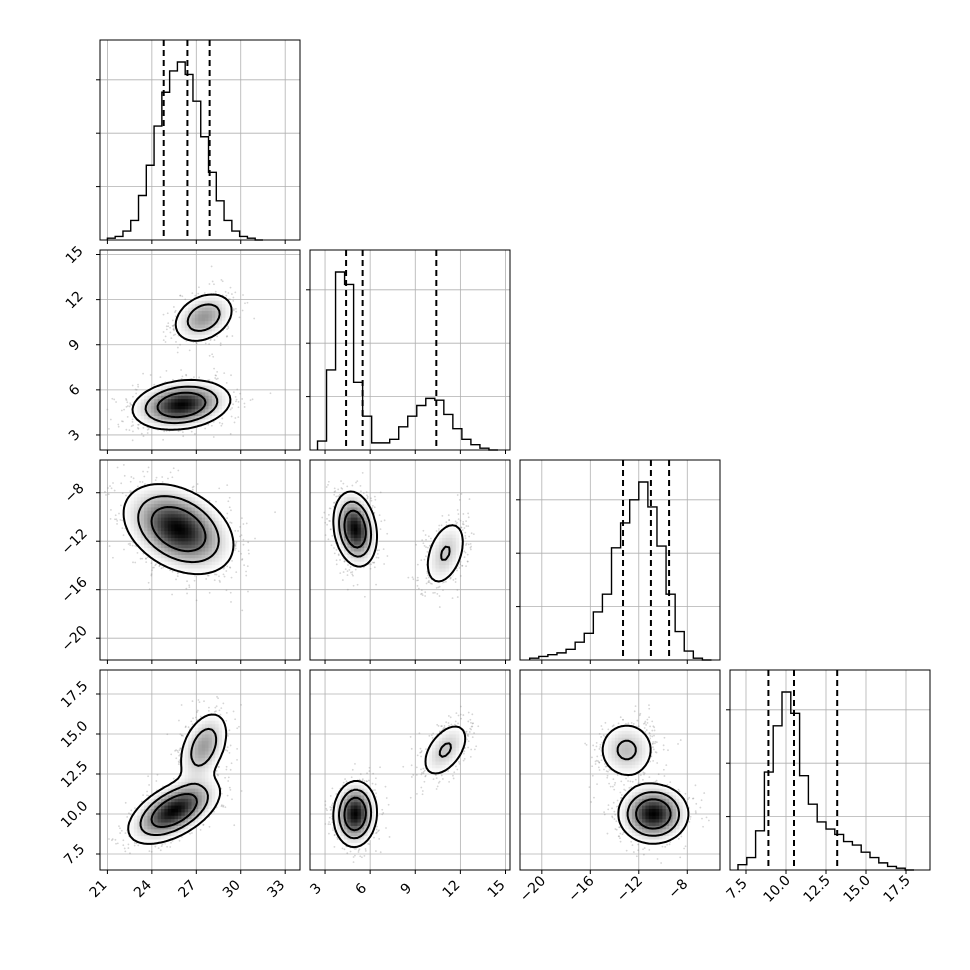 This screenshot has width=970, height=970. What do you see at coordinates (398, 539) in the screenshot?
I see `panel-content` at bounding box center [398, 539].